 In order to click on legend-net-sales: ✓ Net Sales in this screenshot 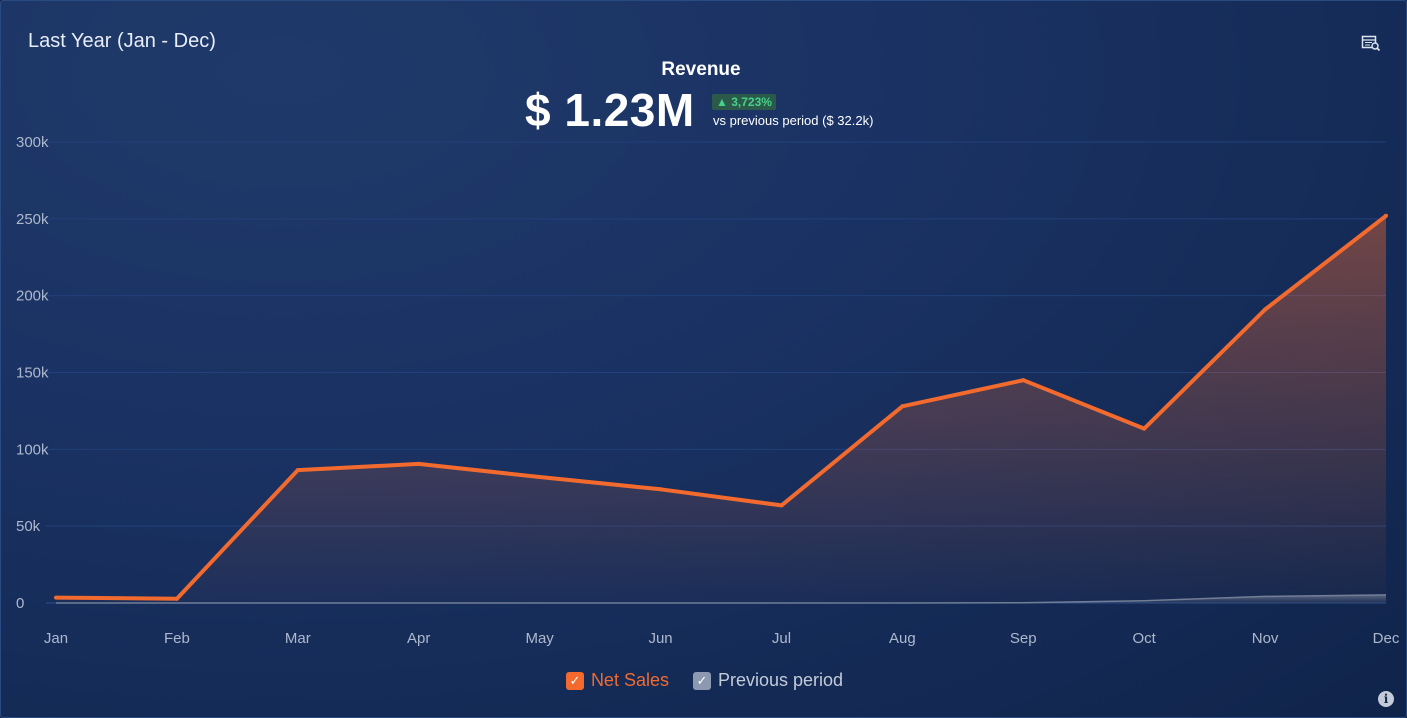, I will do `click(617, 680)`.